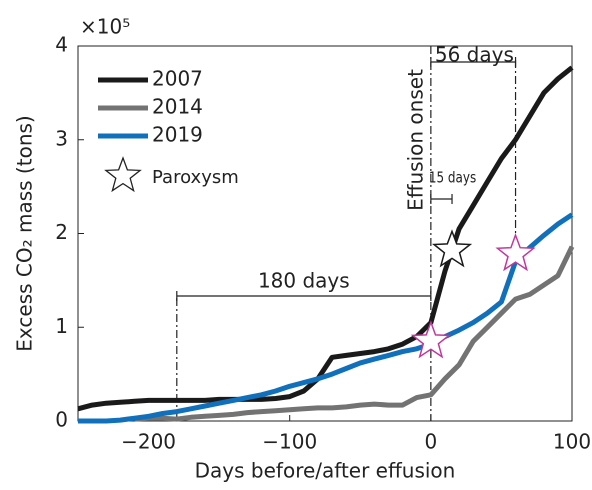 This screenshot has height=490, width=592. I want to click on annotation: 15 days, so click(452, 178).